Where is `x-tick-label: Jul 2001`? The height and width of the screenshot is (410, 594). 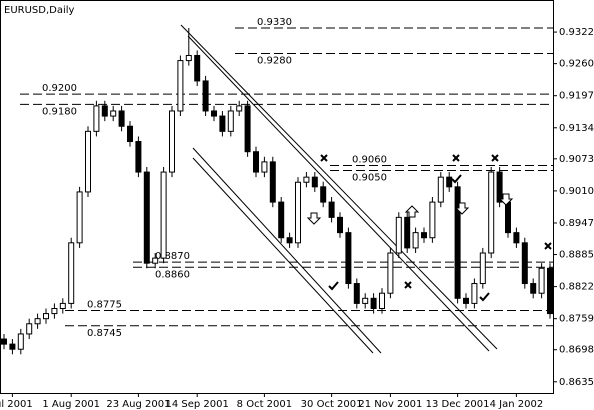 x-tick-label: Jul 2001 is located at coordinates (16, 404).